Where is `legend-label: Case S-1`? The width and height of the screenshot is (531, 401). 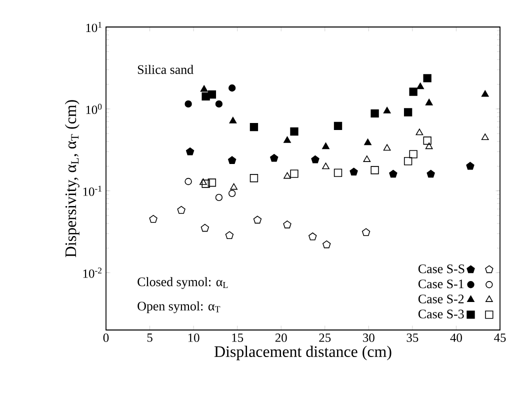 legend-label: Case S-1 is located at coordinates (441, 284).